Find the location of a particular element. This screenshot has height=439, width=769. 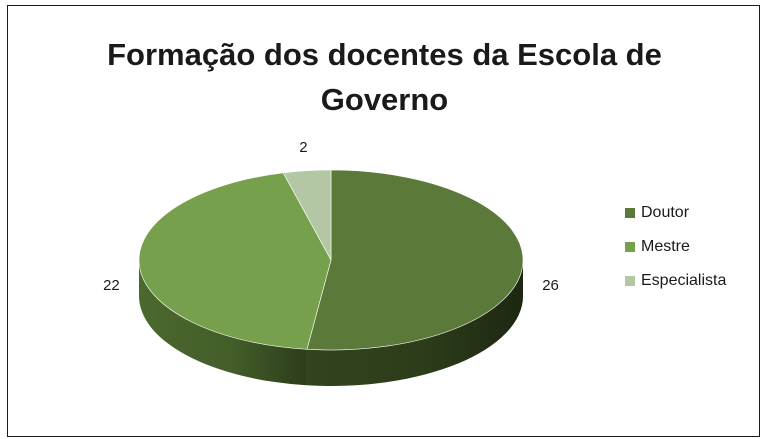

legend-swatch-mestre is located at coordinates (630, 247).